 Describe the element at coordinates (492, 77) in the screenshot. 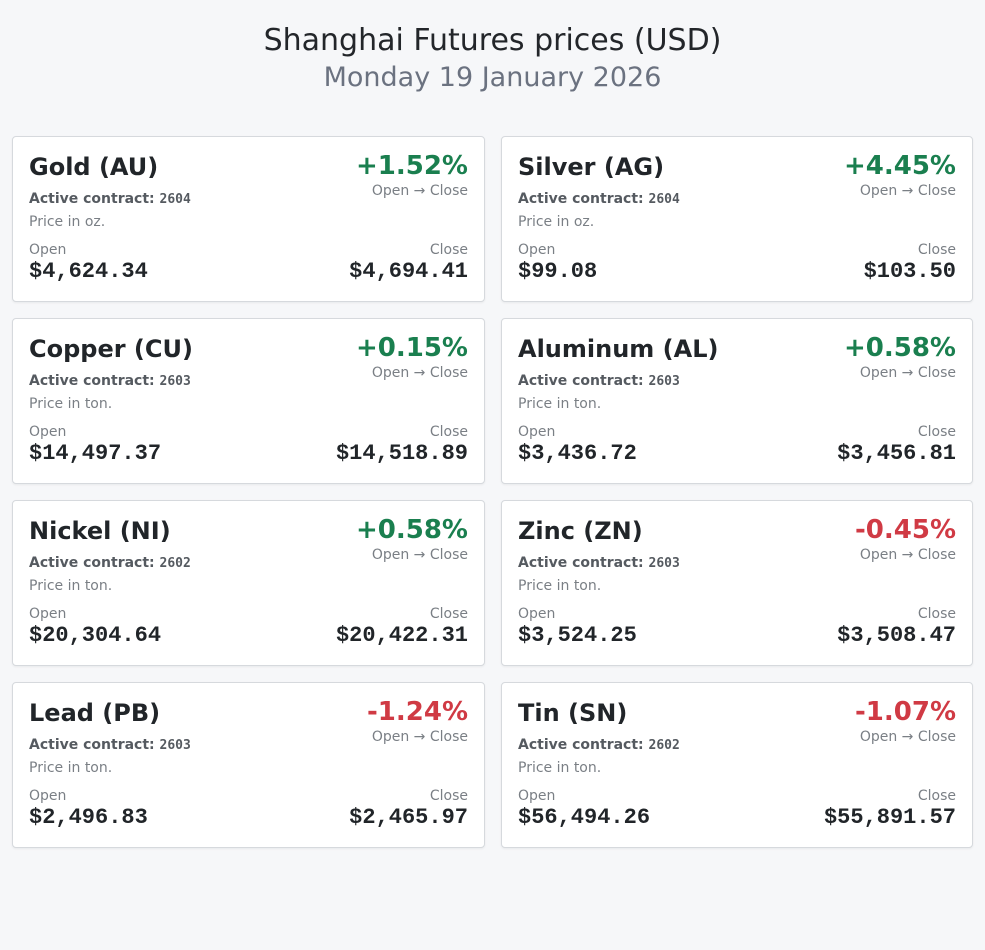

I see `page-date: Monday 19 January 2026` at that location.